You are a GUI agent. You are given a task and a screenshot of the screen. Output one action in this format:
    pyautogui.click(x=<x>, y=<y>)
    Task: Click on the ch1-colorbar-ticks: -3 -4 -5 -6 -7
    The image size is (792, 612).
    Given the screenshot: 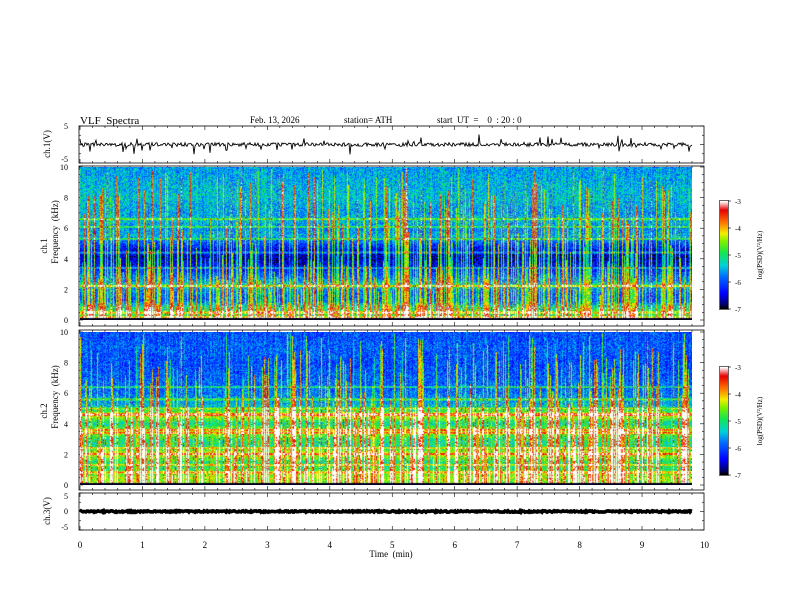 What is the action you would take?
    pyautogui.click(x=734, y=256)
    